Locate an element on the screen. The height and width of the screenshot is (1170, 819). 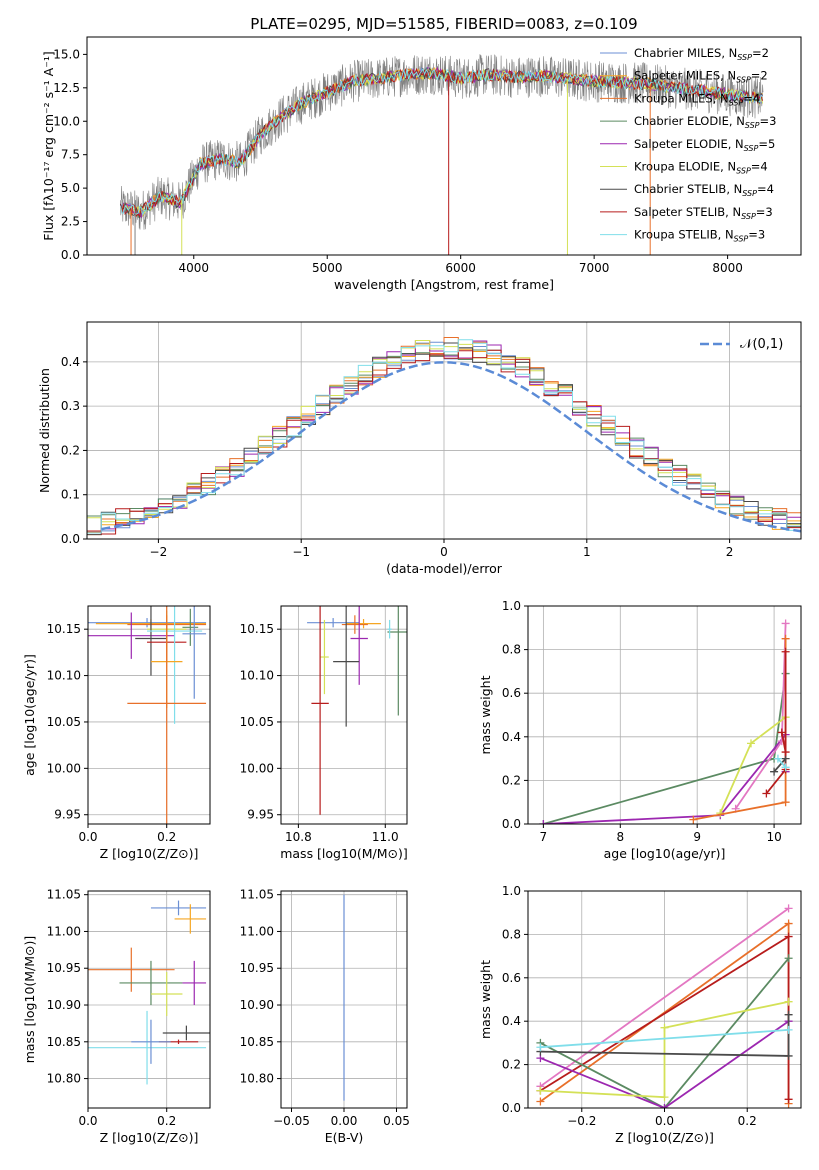
y-tick-label: 10.95 is located at coordinates (257, 968).